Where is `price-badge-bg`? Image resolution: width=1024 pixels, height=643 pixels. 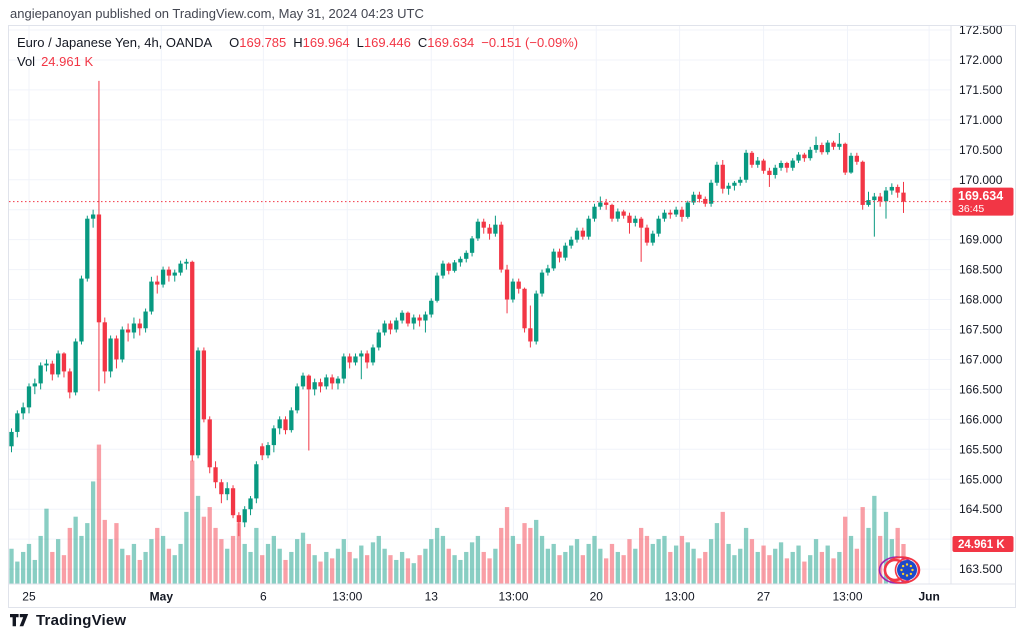 price-badge-bg is located at coordinates (983, 201).